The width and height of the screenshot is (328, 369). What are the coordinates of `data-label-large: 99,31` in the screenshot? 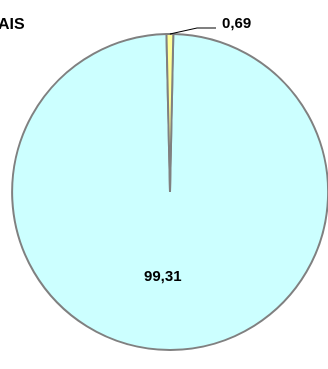 It's located at (163, 276).